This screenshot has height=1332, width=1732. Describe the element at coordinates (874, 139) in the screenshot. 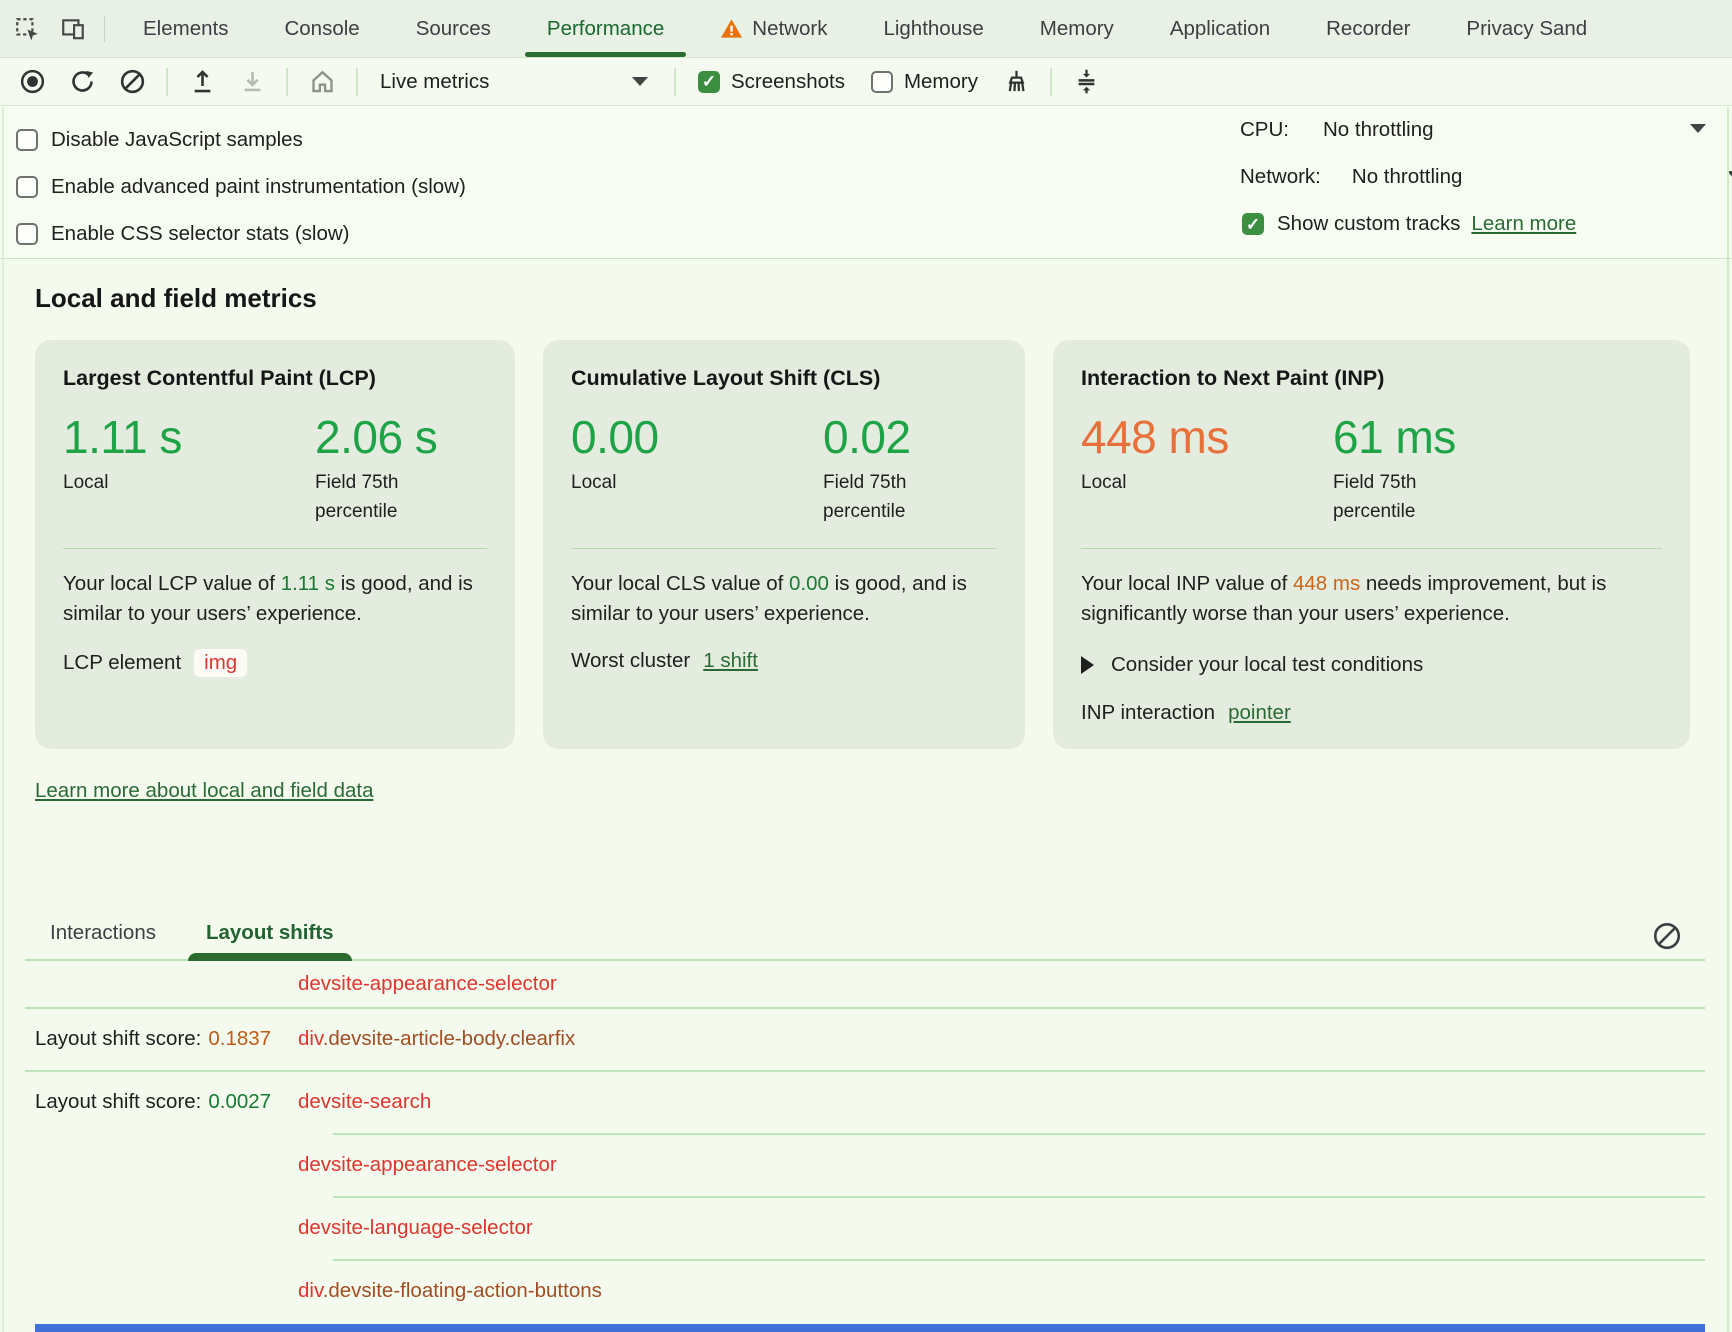

I see `disable-js-samples-row: Disable JavaScript samples` at that location.